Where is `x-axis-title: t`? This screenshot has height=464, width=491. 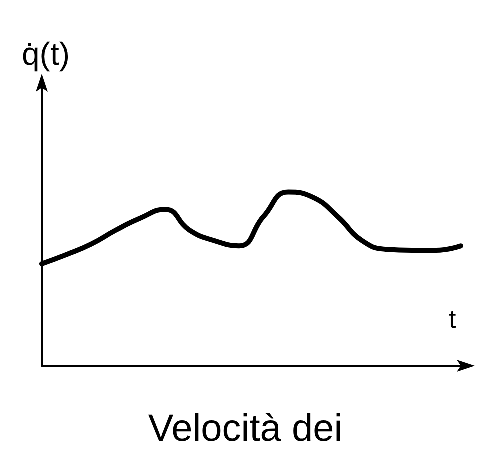 x-axis-title: t is located at coordinates (453, 319).